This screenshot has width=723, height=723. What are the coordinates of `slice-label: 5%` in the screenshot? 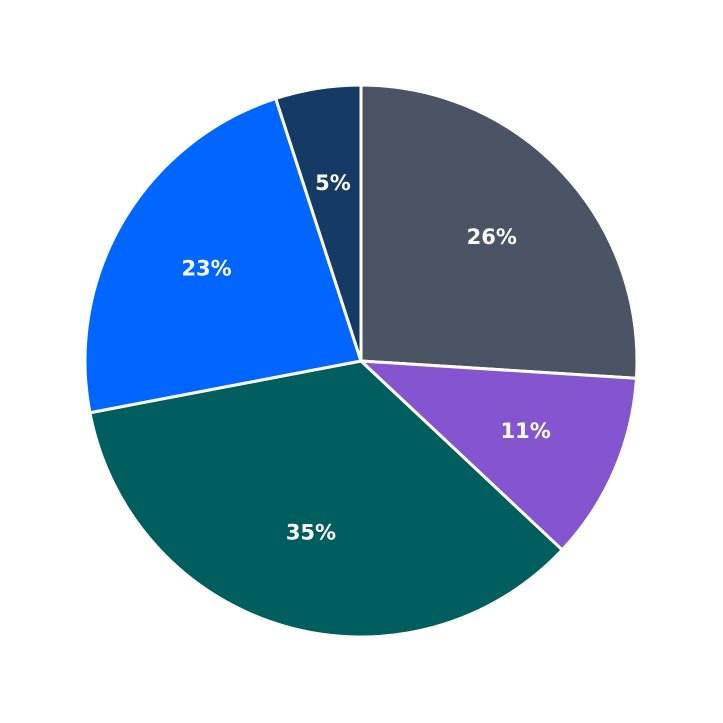 It's located at (333, 183).